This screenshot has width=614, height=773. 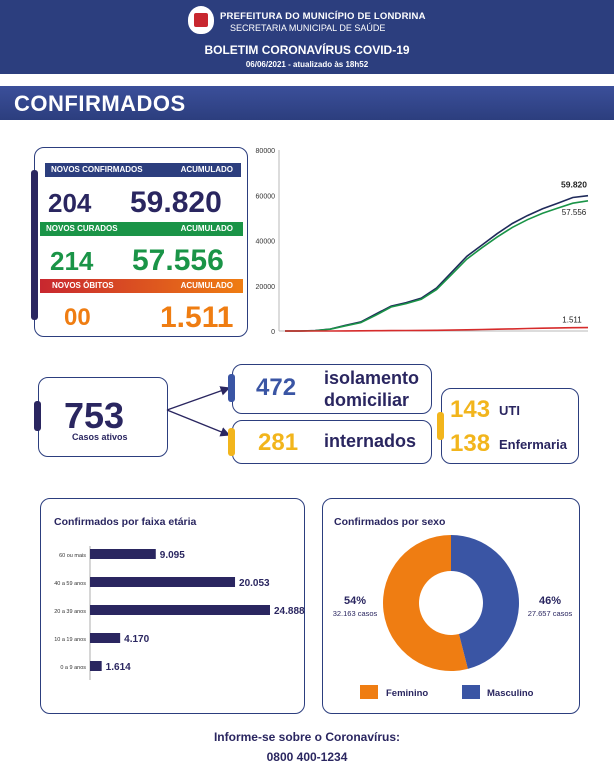 I want to click on confirmados-label-bar: NOVOS CONFIRMADOS ACUMULADO, so click(x=143, y=170).